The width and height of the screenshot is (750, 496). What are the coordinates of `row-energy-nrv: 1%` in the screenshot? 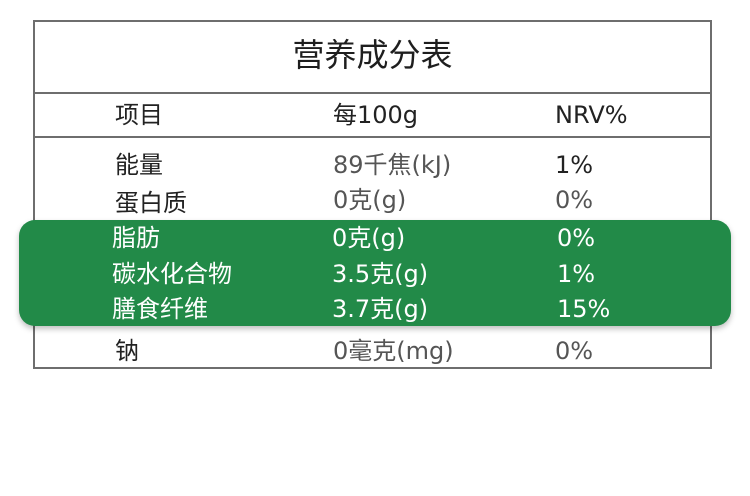 It's located at (574, 165).